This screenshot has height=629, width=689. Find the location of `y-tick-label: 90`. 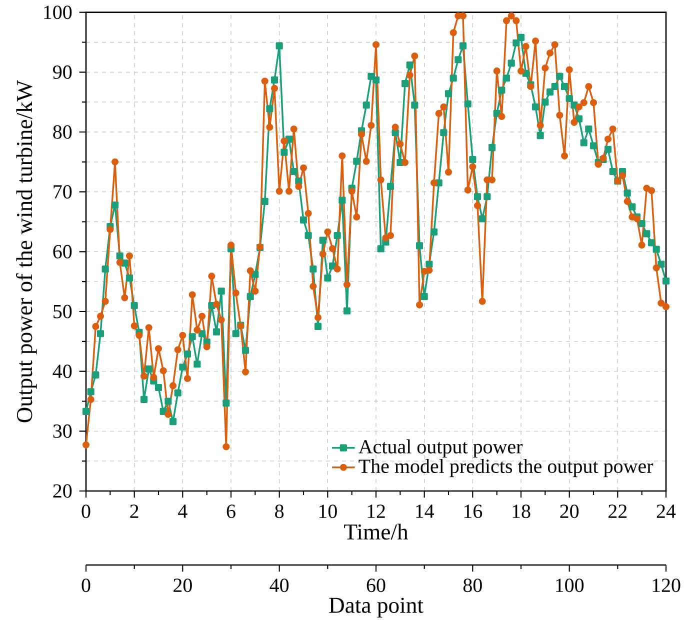

y-tick-label: 90 is located at coordinates (62, 72).